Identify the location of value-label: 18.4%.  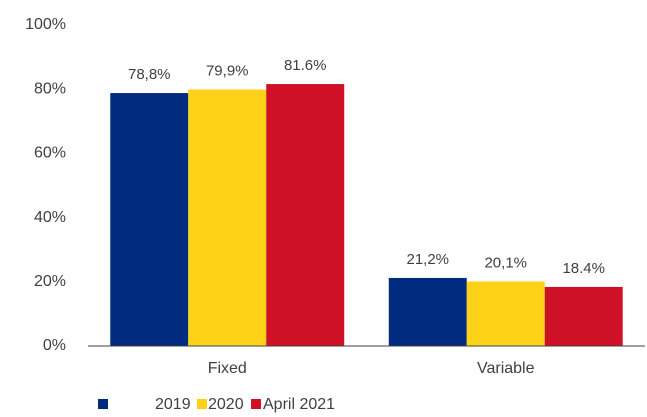
(583, 268).